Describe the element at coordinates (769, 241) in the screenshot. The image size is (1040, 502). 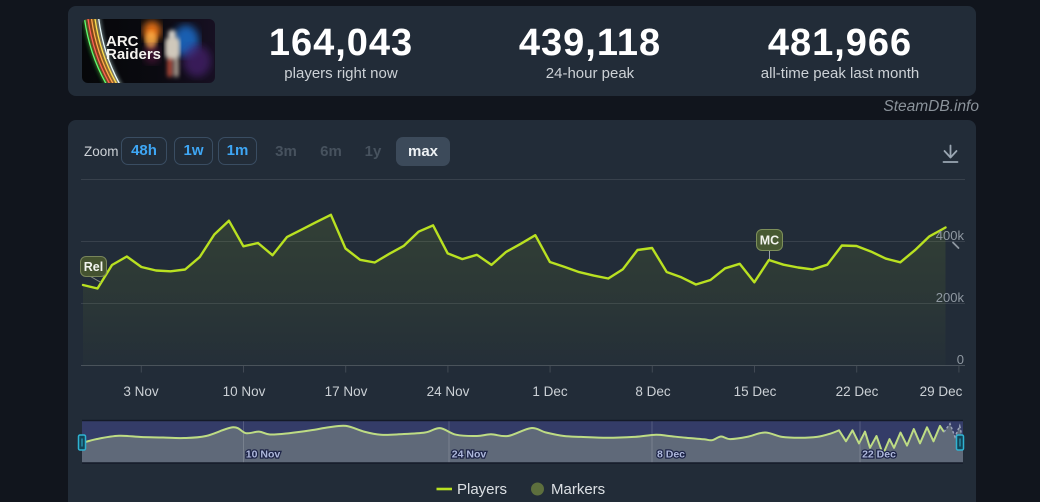
I see `svg-text: MC` at that location.